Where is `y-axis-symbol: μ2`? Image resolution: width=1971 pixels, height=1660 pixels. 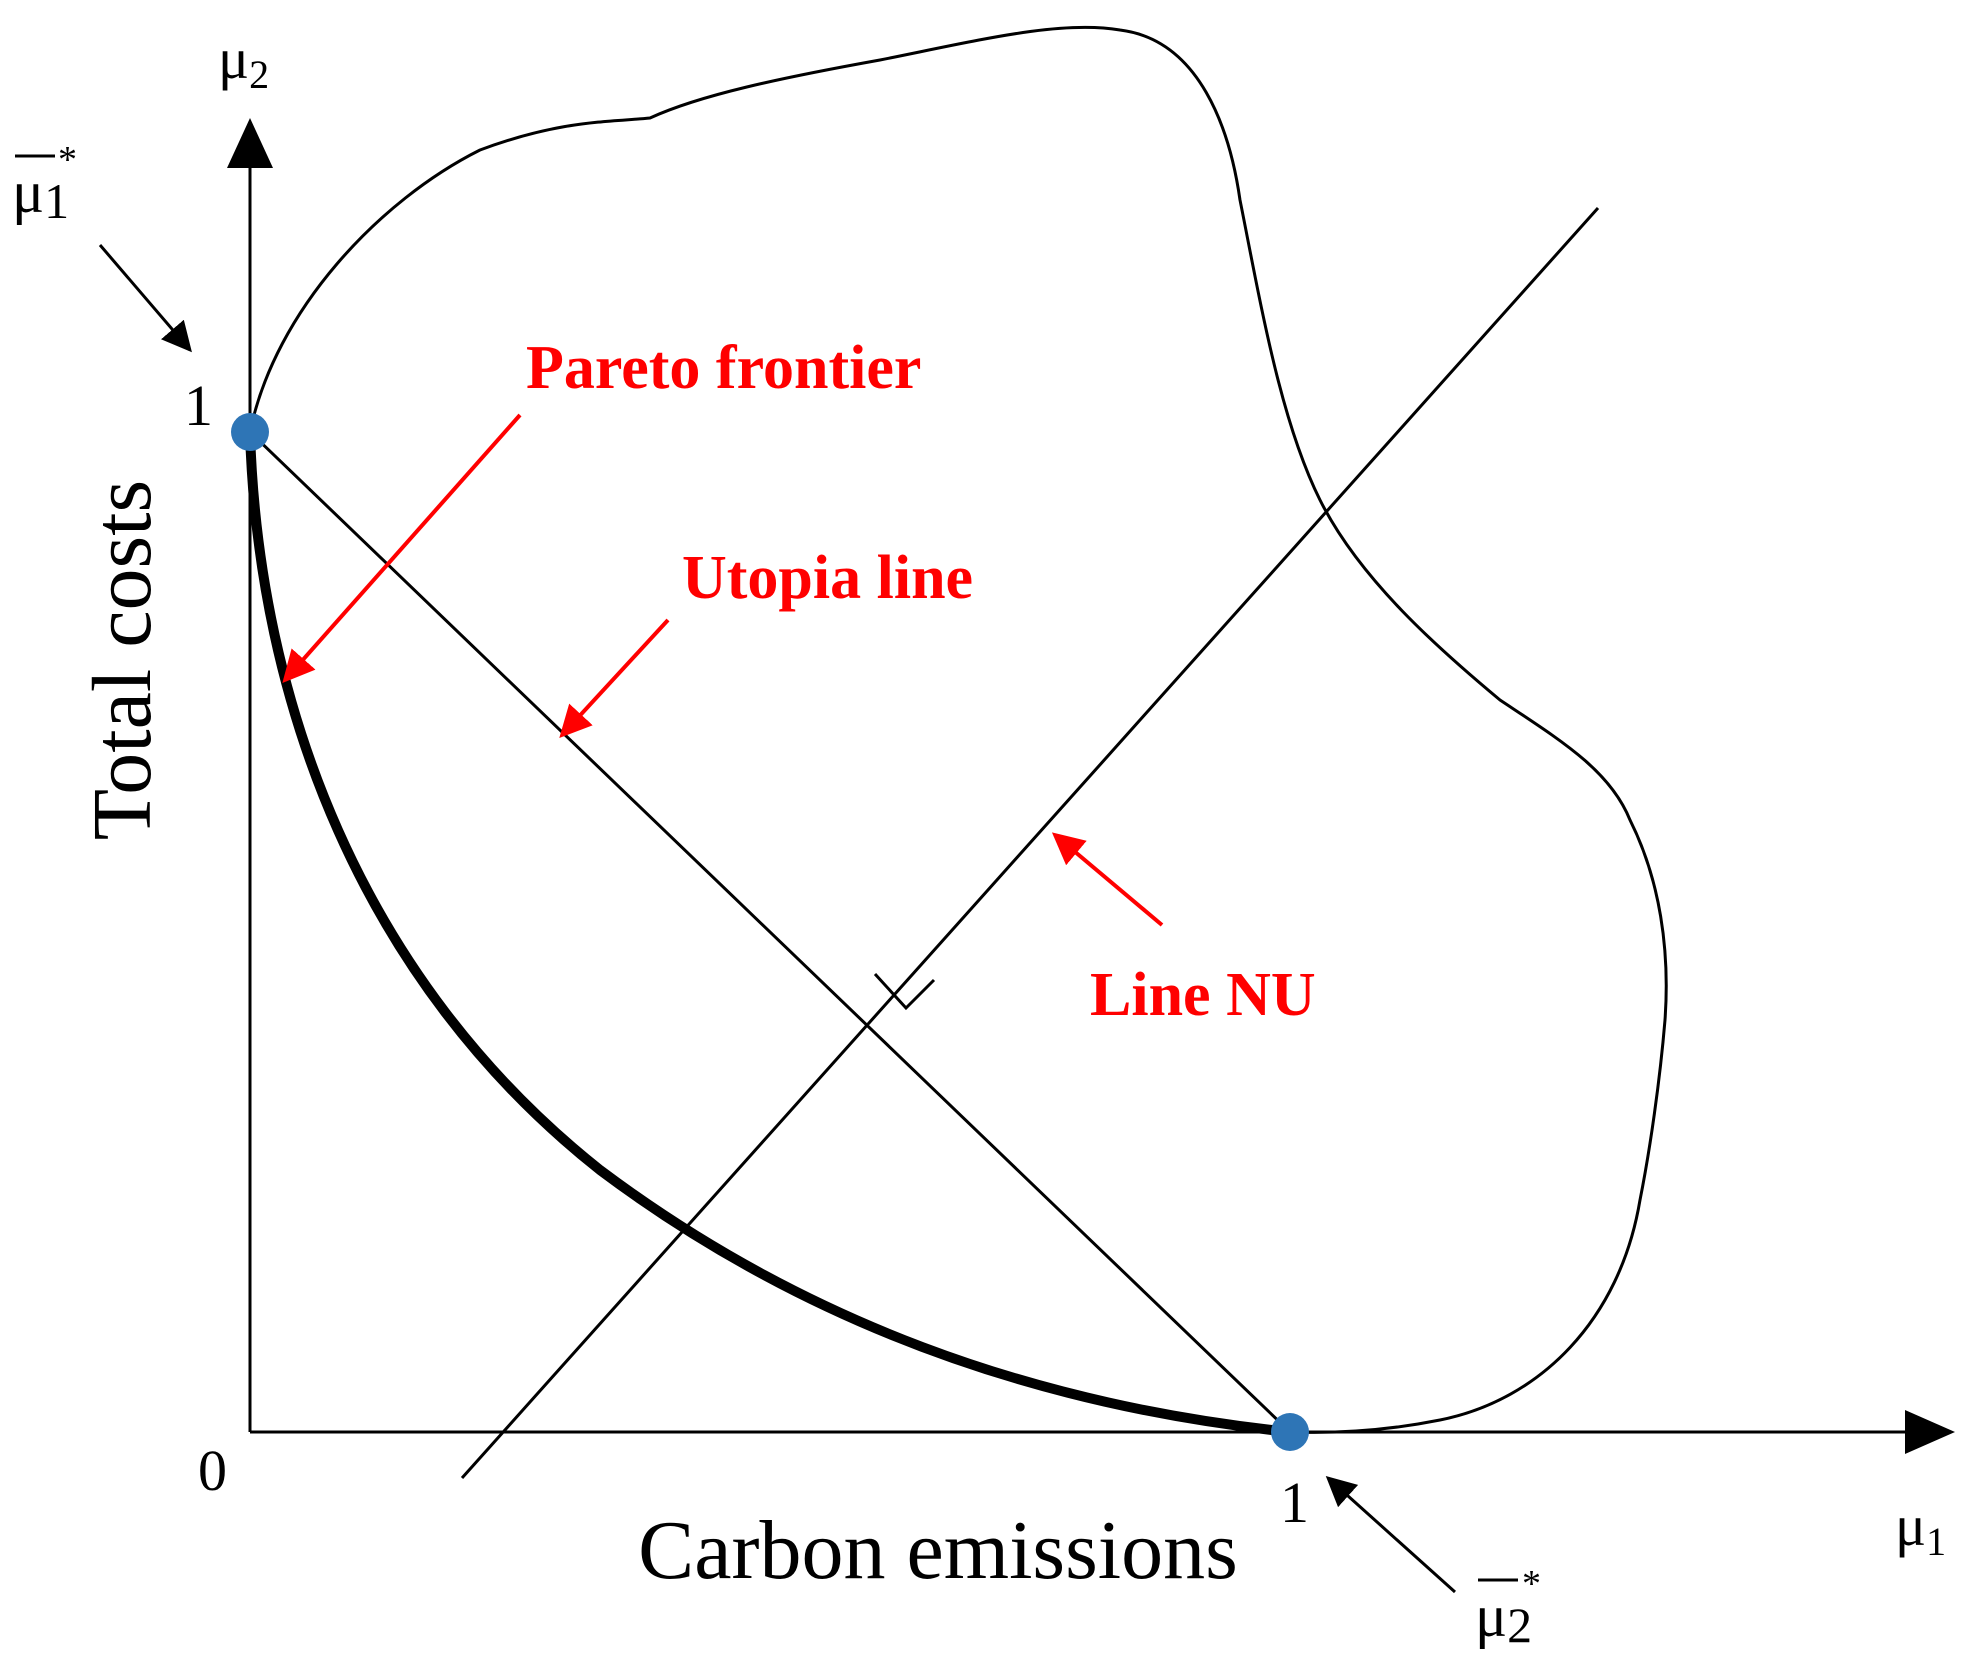
y-axis-symbol: μ2 is located at coordinates (243, 61).